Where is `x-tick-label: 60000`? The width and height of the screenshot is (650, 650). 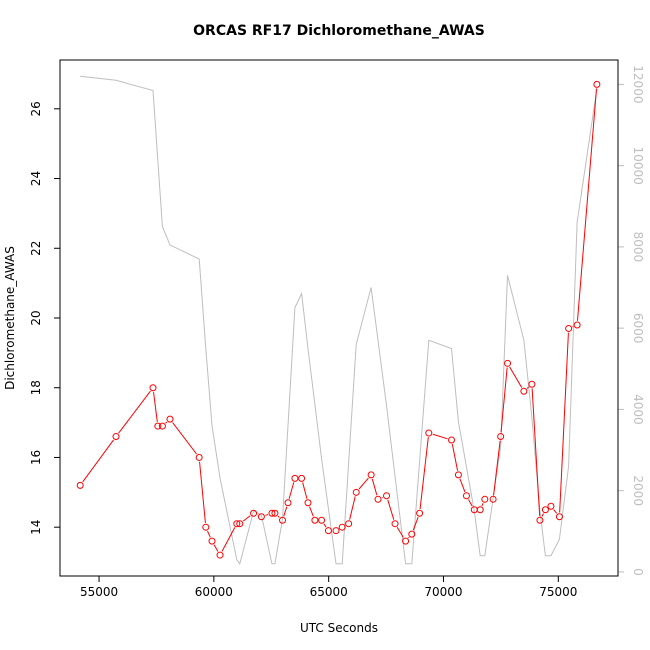 x-tick-label: 60000 is located at coordinates (214, 592).